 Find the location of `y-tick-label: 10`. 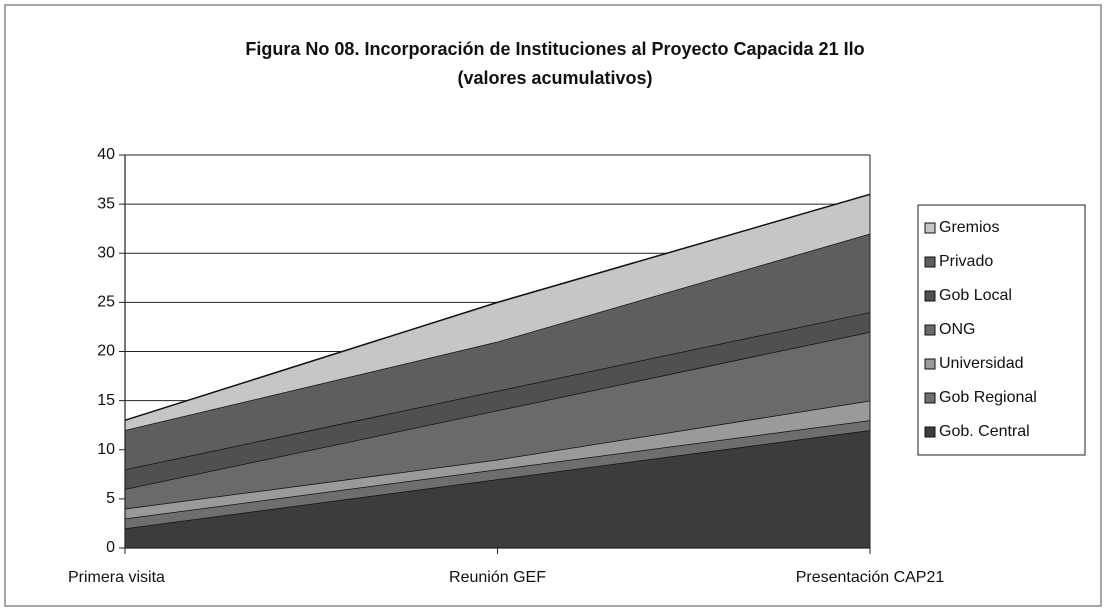

y-tick-label: 10 is located at coordinates (106, 449).